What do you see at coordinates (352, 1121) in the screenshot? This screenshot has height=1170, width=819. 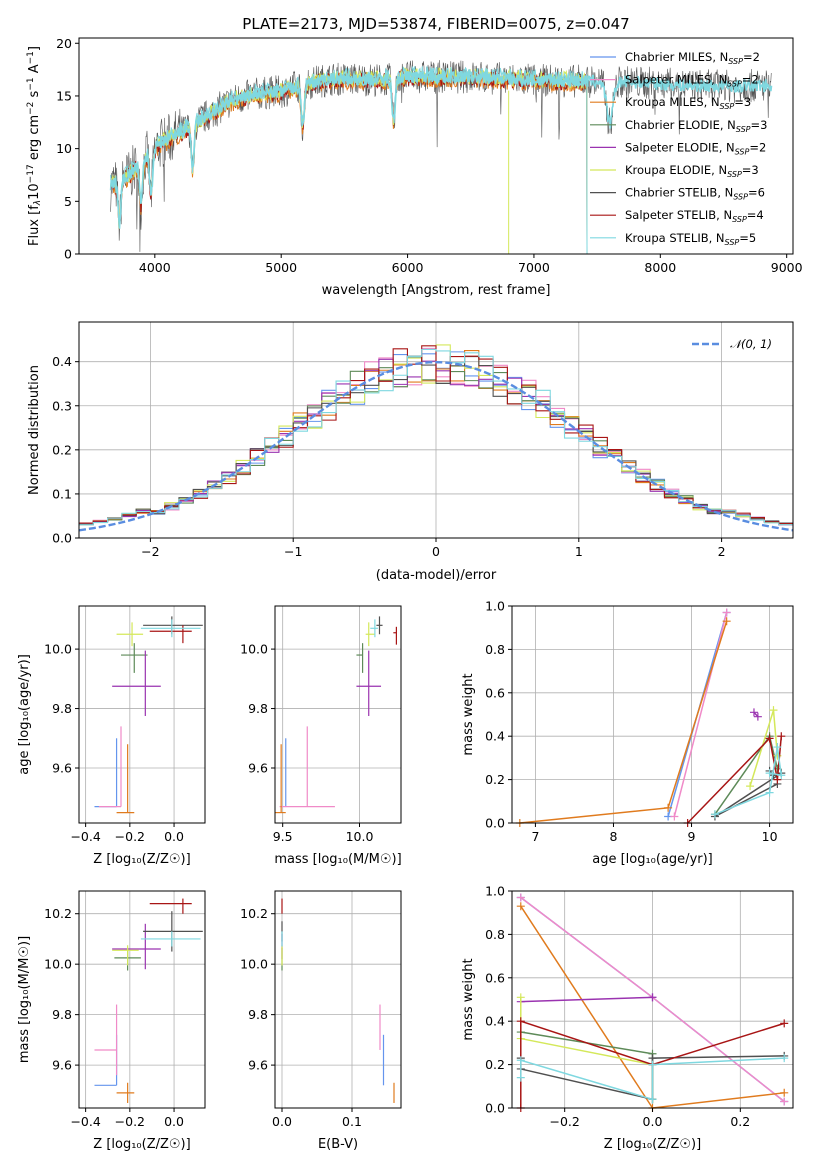 I see `x-tick-label: 0.1` at bounding box center [352, 1121].